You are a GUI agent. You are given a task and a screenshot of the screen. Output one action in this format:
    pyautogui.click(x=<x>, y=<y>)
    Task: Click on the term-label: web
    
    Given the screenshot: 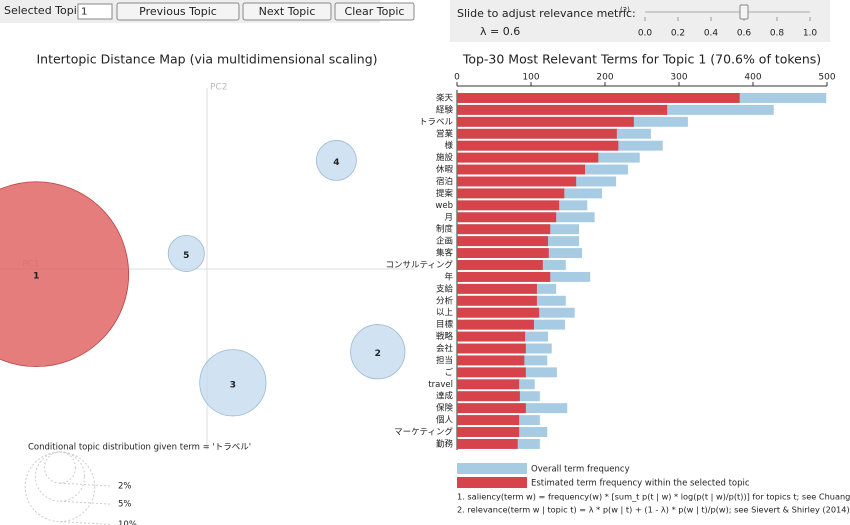 What is the action you would take?
    pyautogui.click(x=444, y=206)
    